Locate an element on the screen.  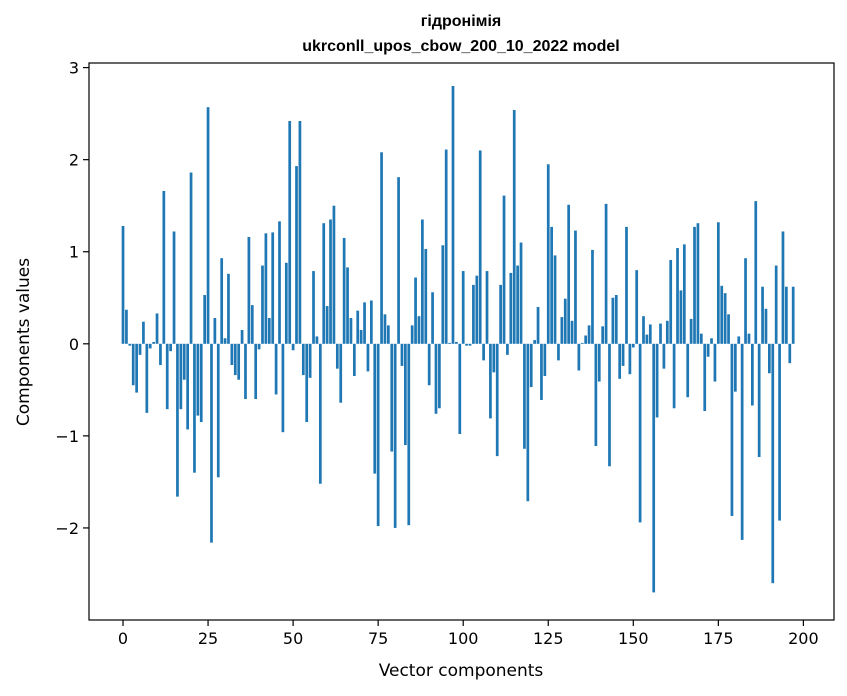
x-tick-label: 25 is located at coordinates (208, 638).